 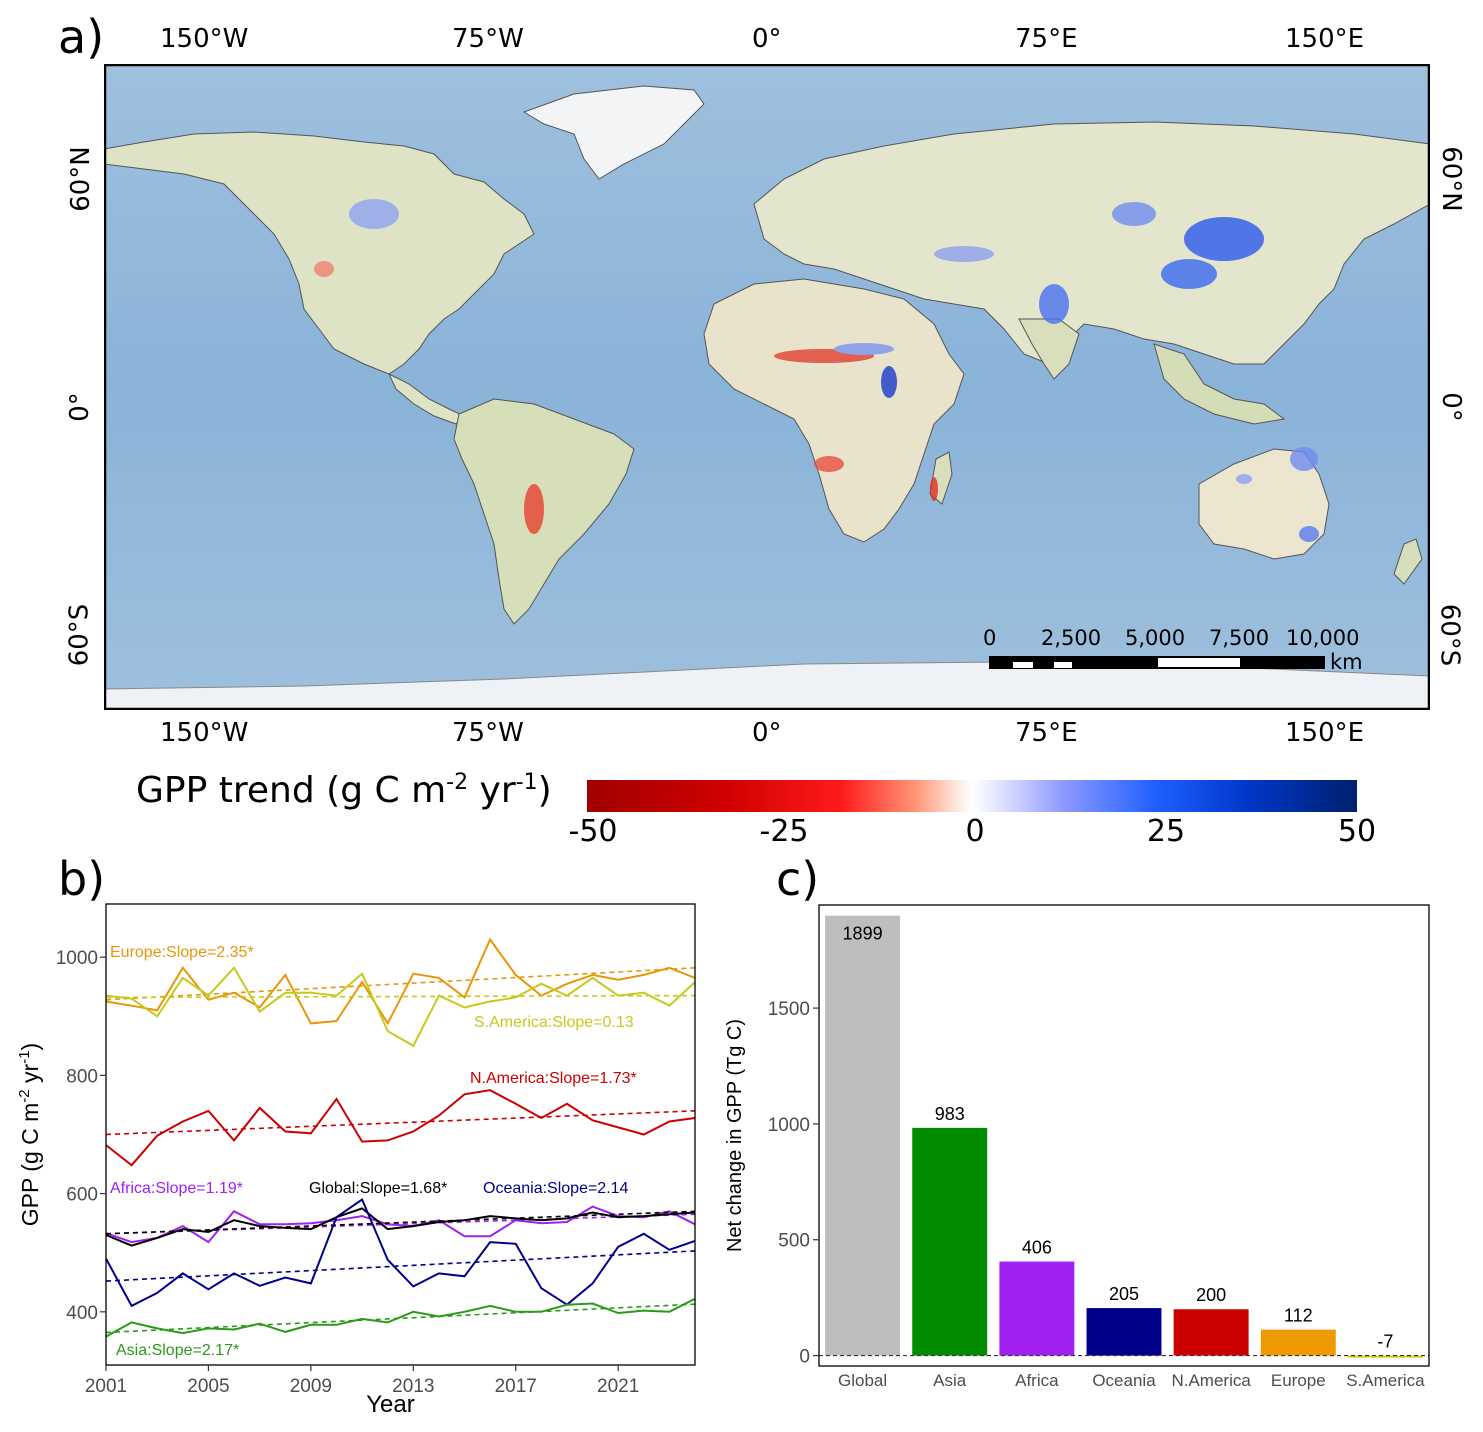 What do you see at coordinates (1450, 407) in the screenshot?
I see `lat-label-right-0: 0°` at bounding box center [1450, 407].